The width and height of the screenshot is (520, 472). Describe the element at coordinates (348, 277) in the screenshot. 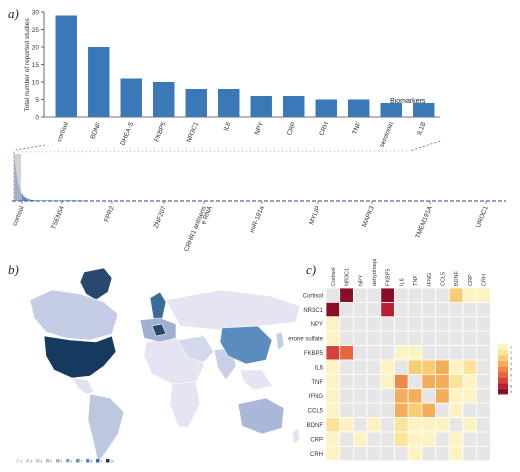

I see `heat-col-label: NR3C1` at that location.